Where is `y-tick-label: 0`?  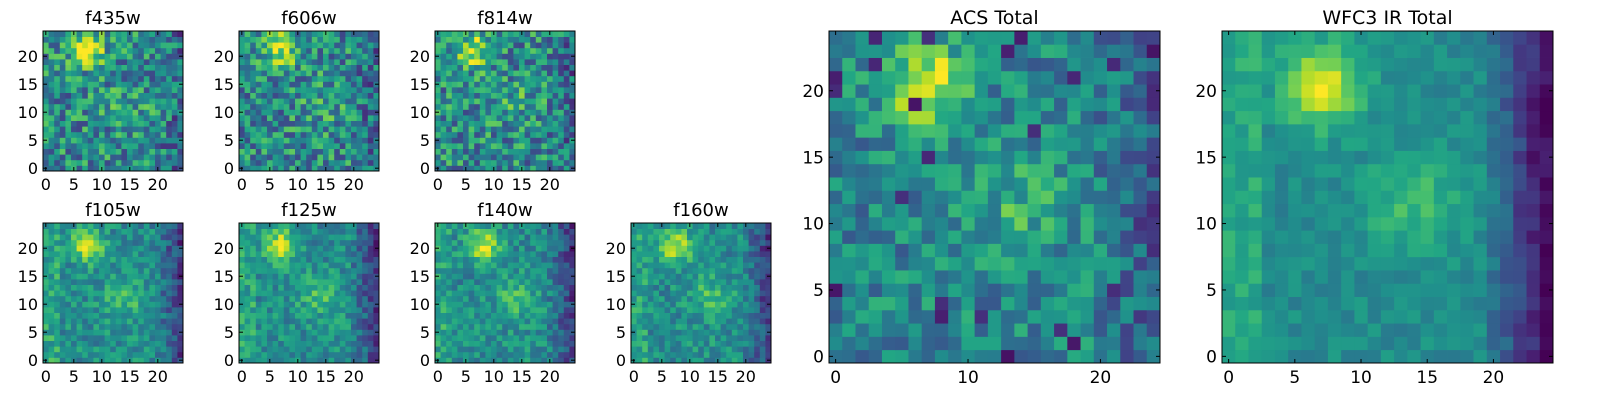
y-tick-label: 0 is located at coordinates (425, 360).